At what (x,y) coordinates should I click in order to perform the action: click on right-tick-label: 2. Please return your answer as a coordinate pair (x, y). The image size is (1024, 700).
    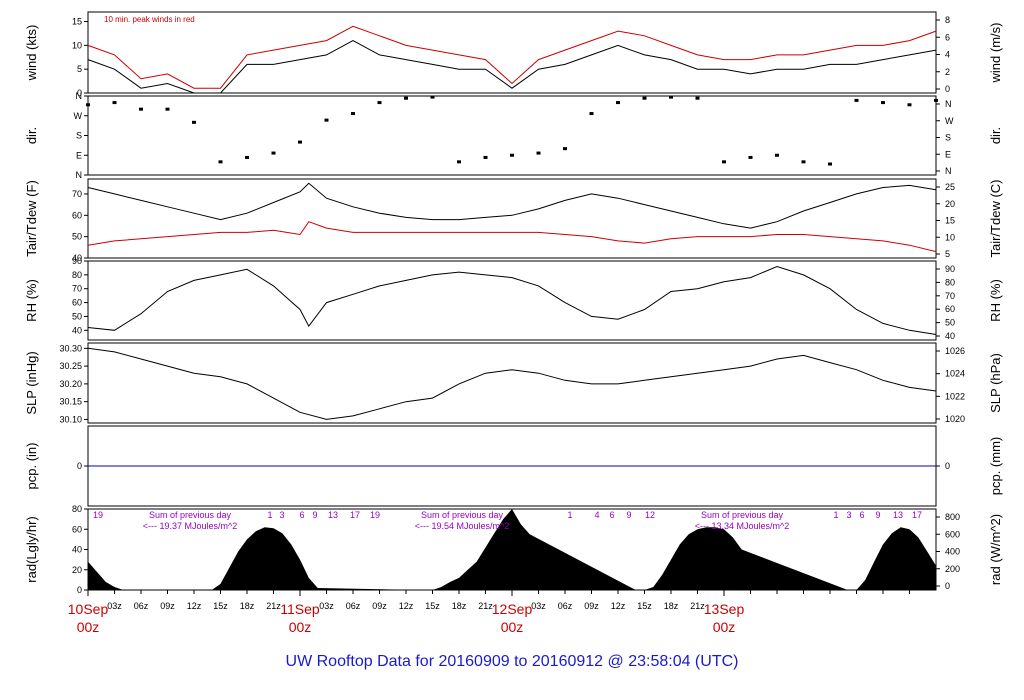
    Looking at the image, I should click on (947, 72).